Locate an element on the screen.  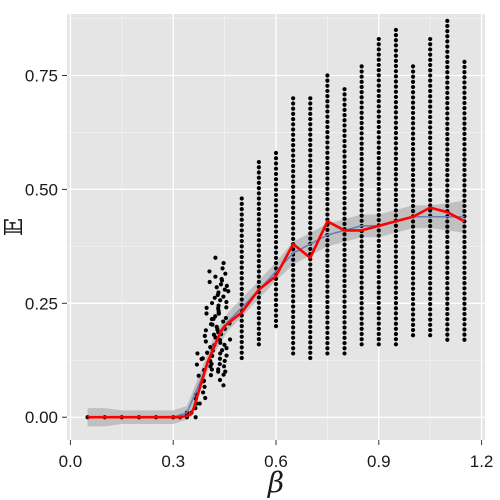
x-tick-label: 0.3 is located at coordinates (173, 461).